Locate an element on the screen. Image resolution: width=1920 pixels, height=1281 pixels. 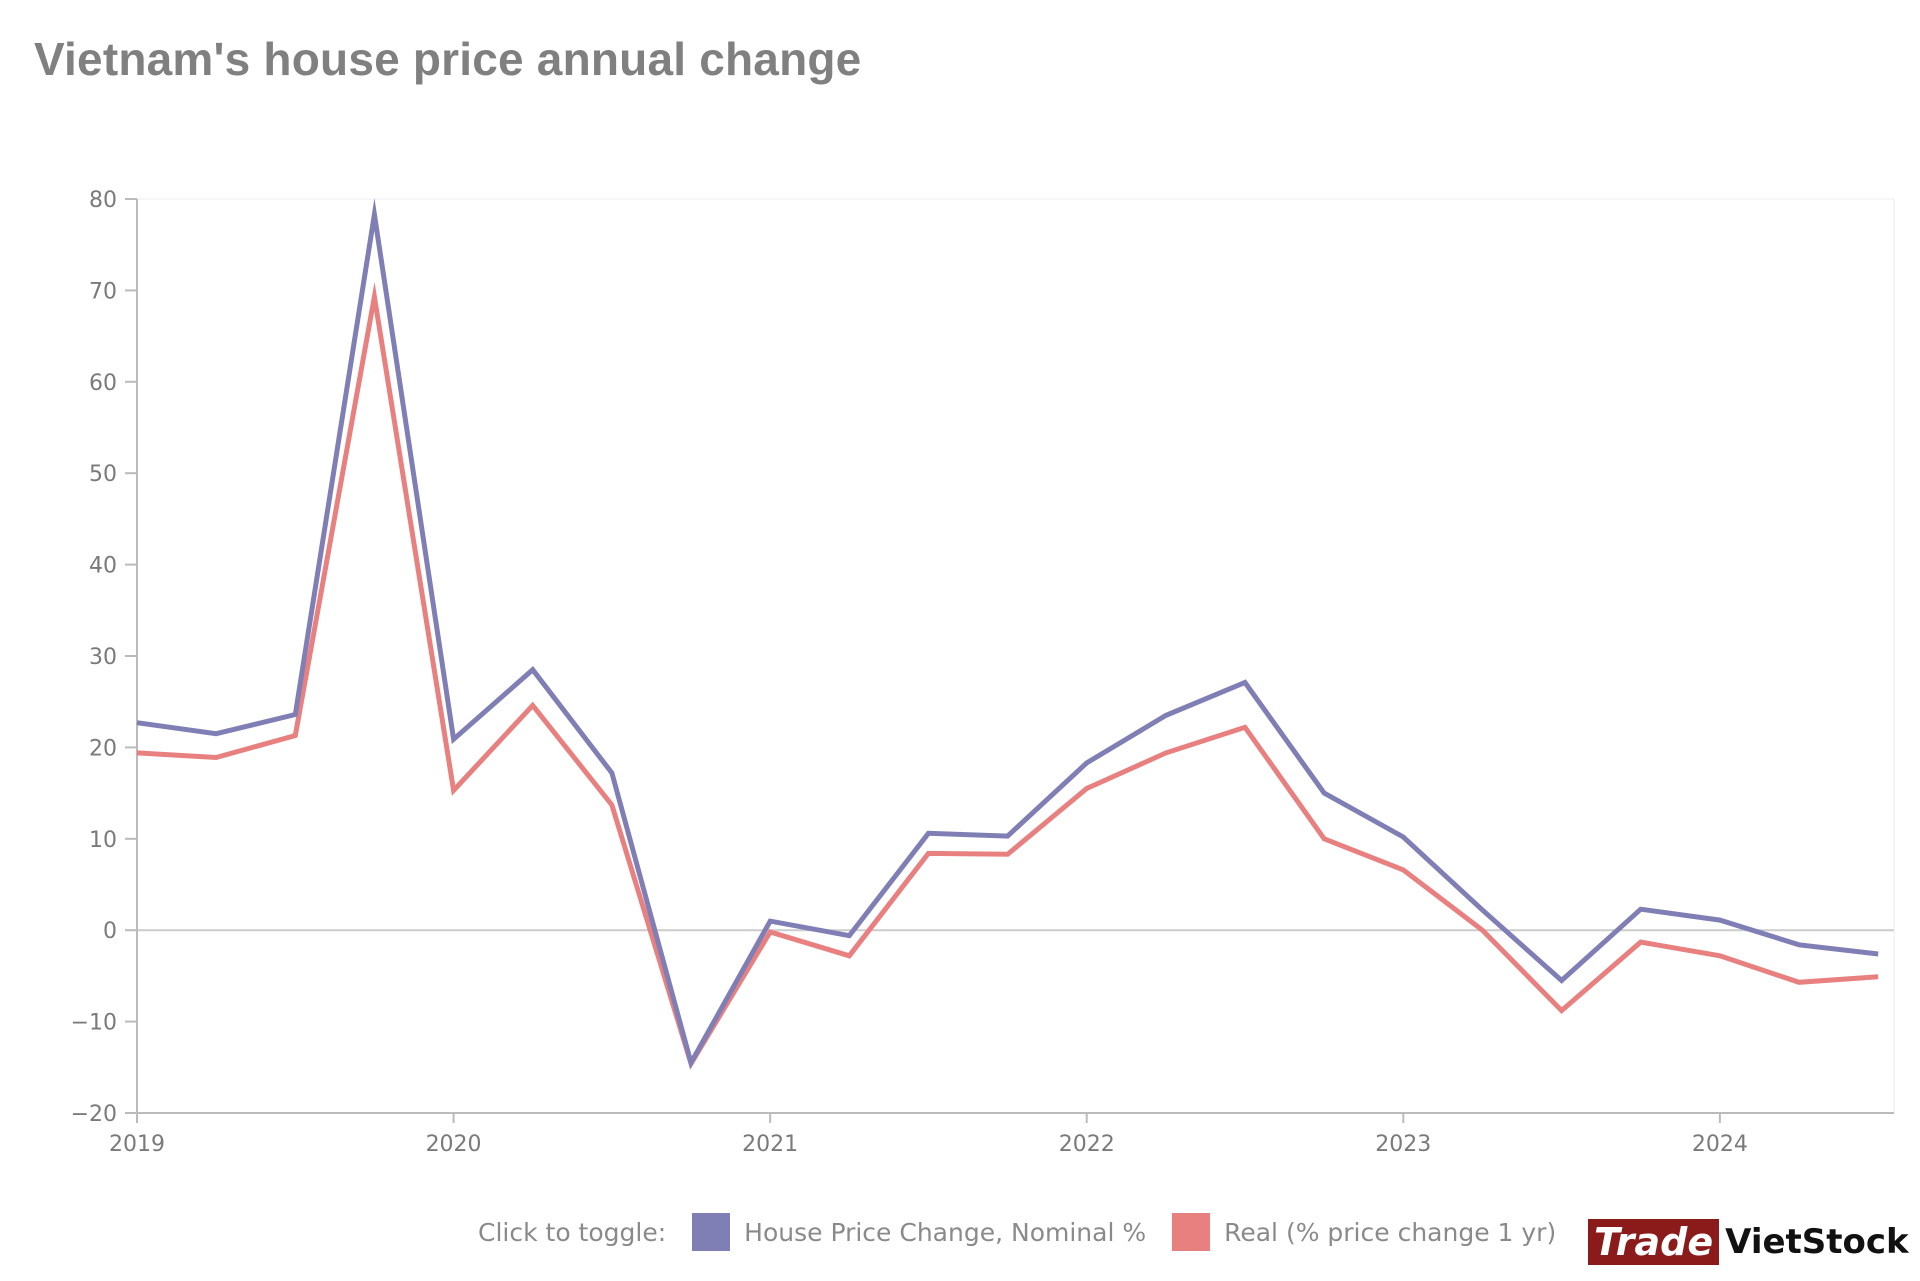
y-axis-ticks: 80 70 60 50 40 30 20 10 0 −10 −20 is located at coordinates (104, 657).